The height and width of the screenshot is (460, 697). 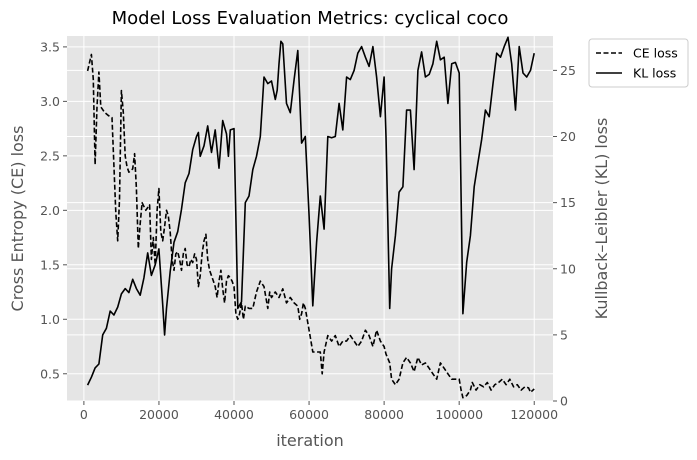 I want to click on left-y-tick-label: 3.5, so click(x=50, y=46).